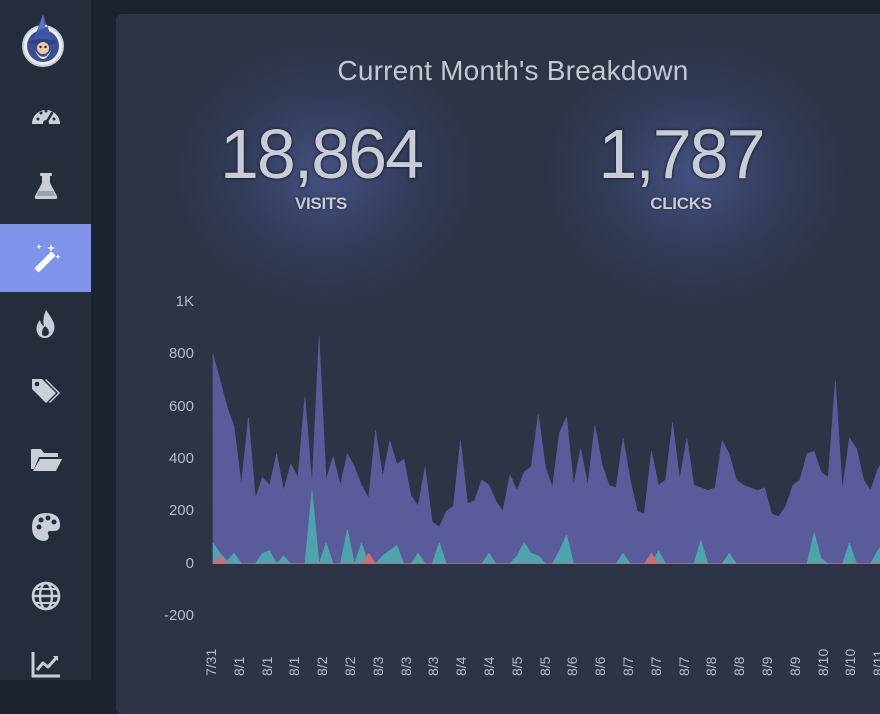  I want to click on y-tick-label: 800, so click(181, 354).